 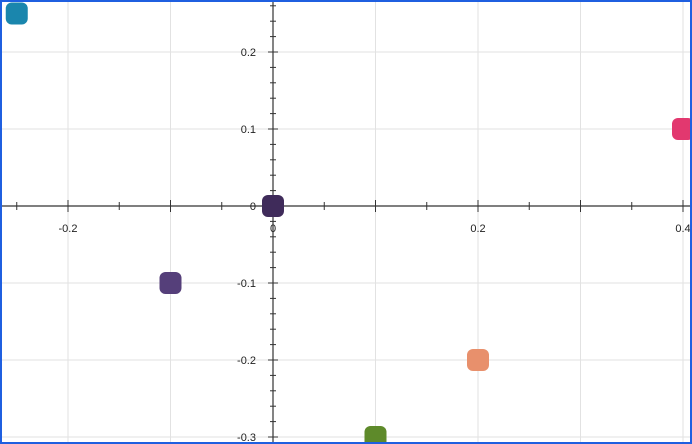 I want to click on y-tick-label: -0.2, so click(x=246, y=361).